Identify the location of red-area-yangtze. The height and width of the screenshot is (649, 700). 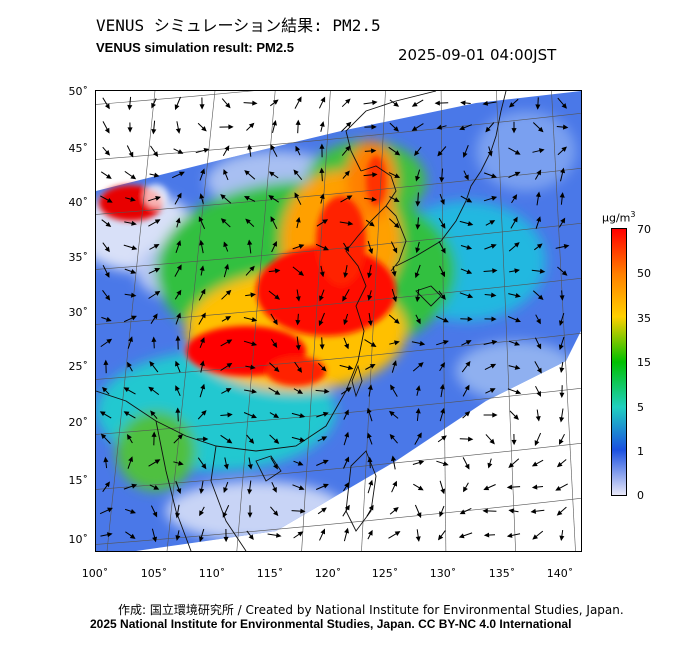
(326, 291).